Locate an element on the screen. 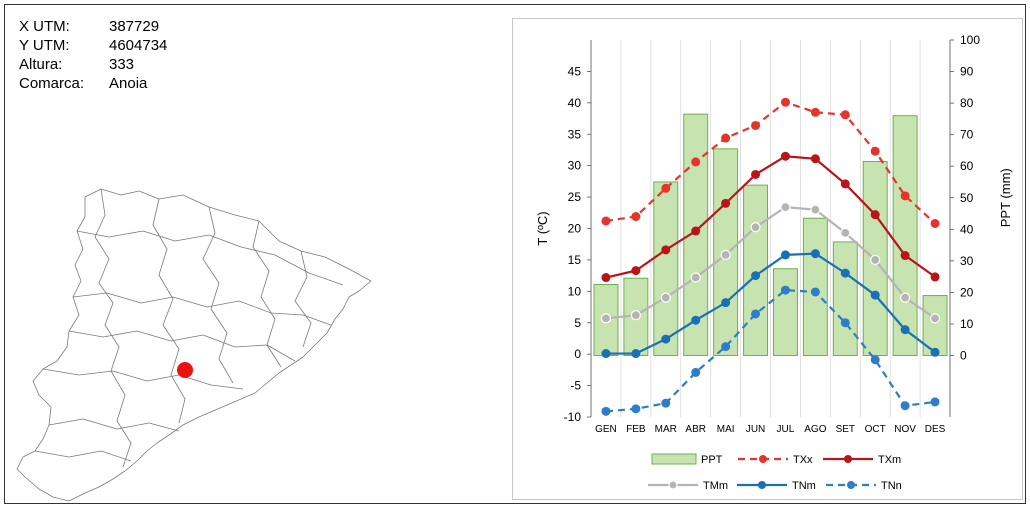 Image resolution: width=1030 pixels, height=510 pixels. left-tick-label: 45 is located at coordinates (575, 71).